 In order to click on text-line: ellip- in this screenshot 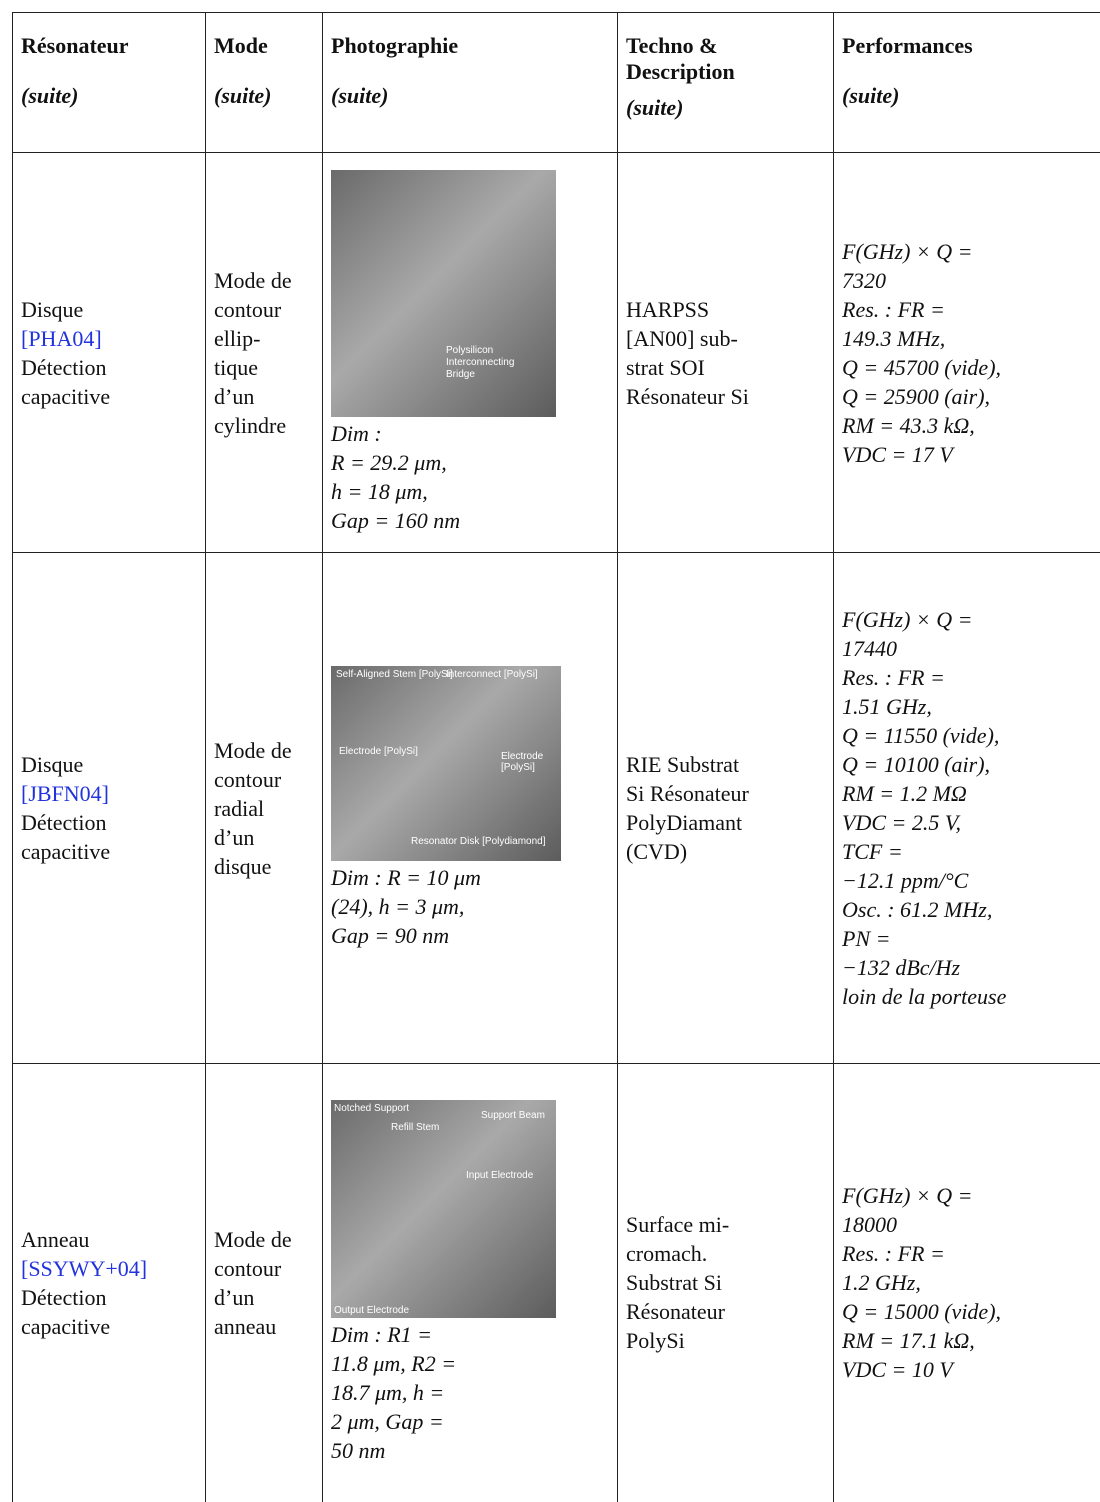, I will do `click(264, 338)`.